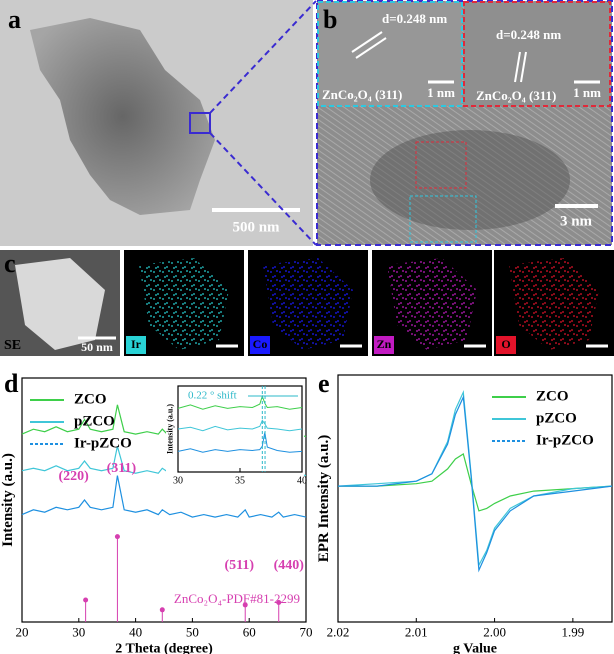 This screenshot has height=654, width=614. I want to click on scale-text: 3 nm, so click(576, 221).